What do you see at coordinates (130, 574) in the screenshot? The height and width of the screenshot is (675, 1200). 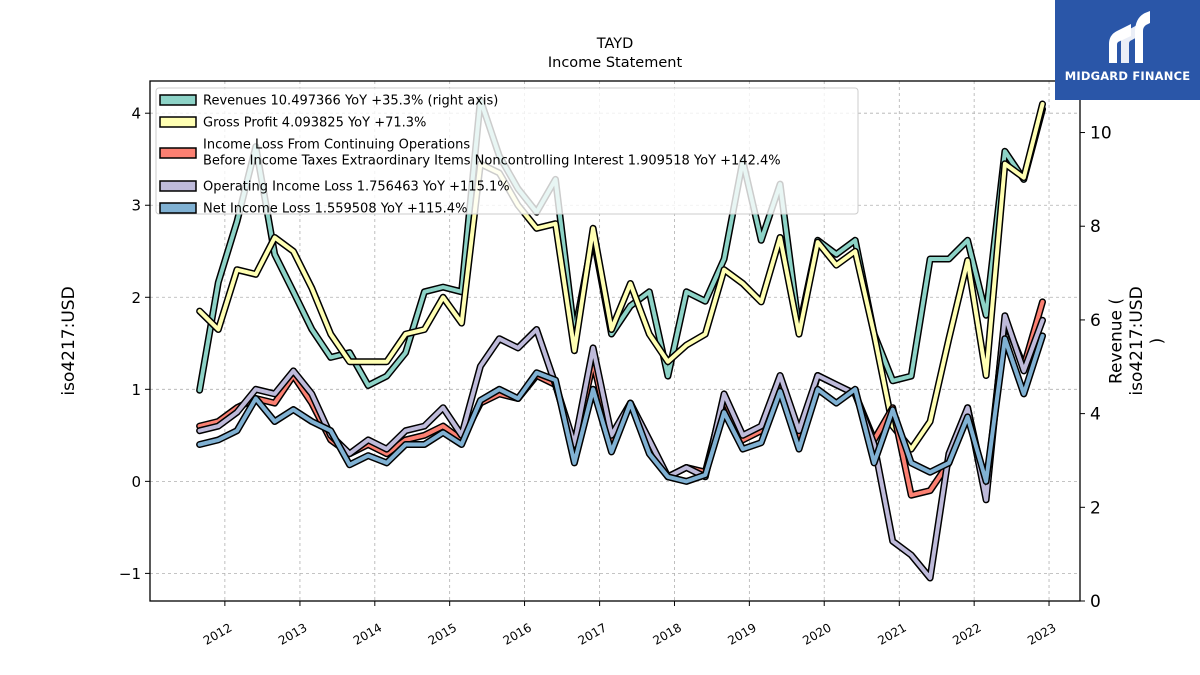 I see `y-tick-label-left: −1` at bounding box center [130, 574].